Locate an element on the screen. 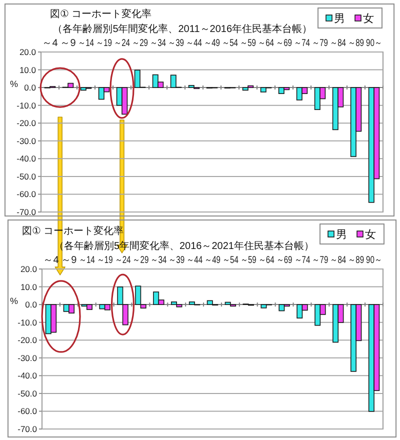 Image resolution: width=400 pixels, height=440 pixels. x-tick-label: ～4 is located at coordinates (50, 43).